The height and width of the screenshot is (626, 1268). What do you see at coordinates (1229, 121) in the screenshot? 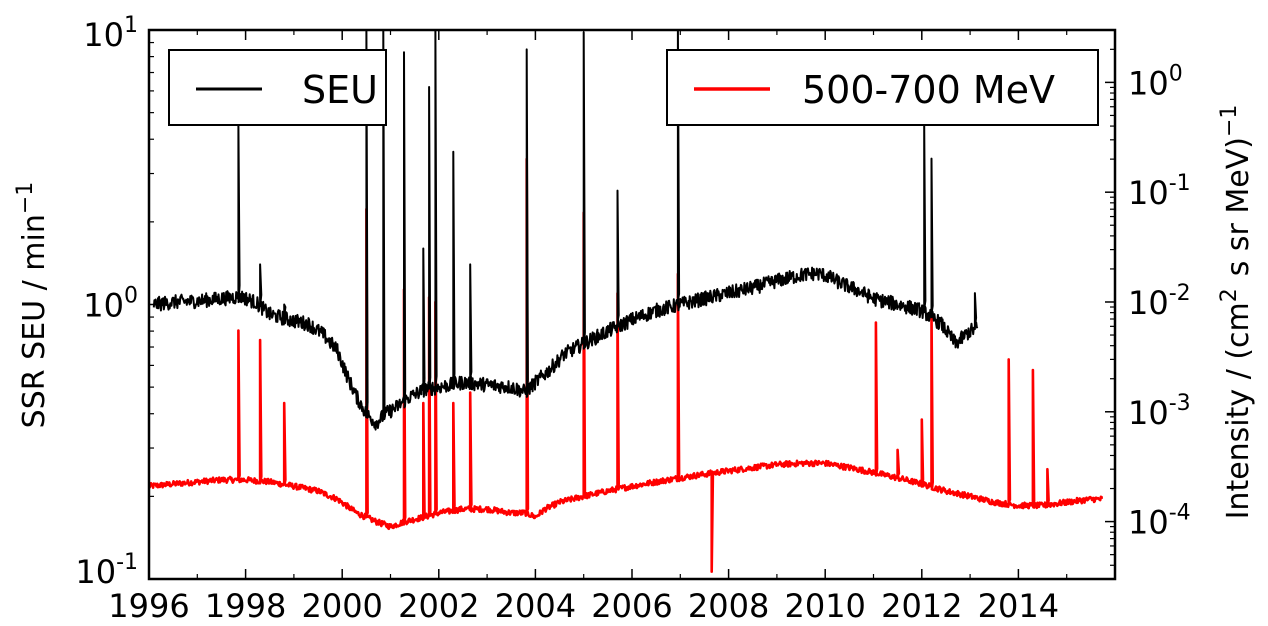
I see `y-right-axis-label-exp2: −1` at bounding box center [1229, 121].